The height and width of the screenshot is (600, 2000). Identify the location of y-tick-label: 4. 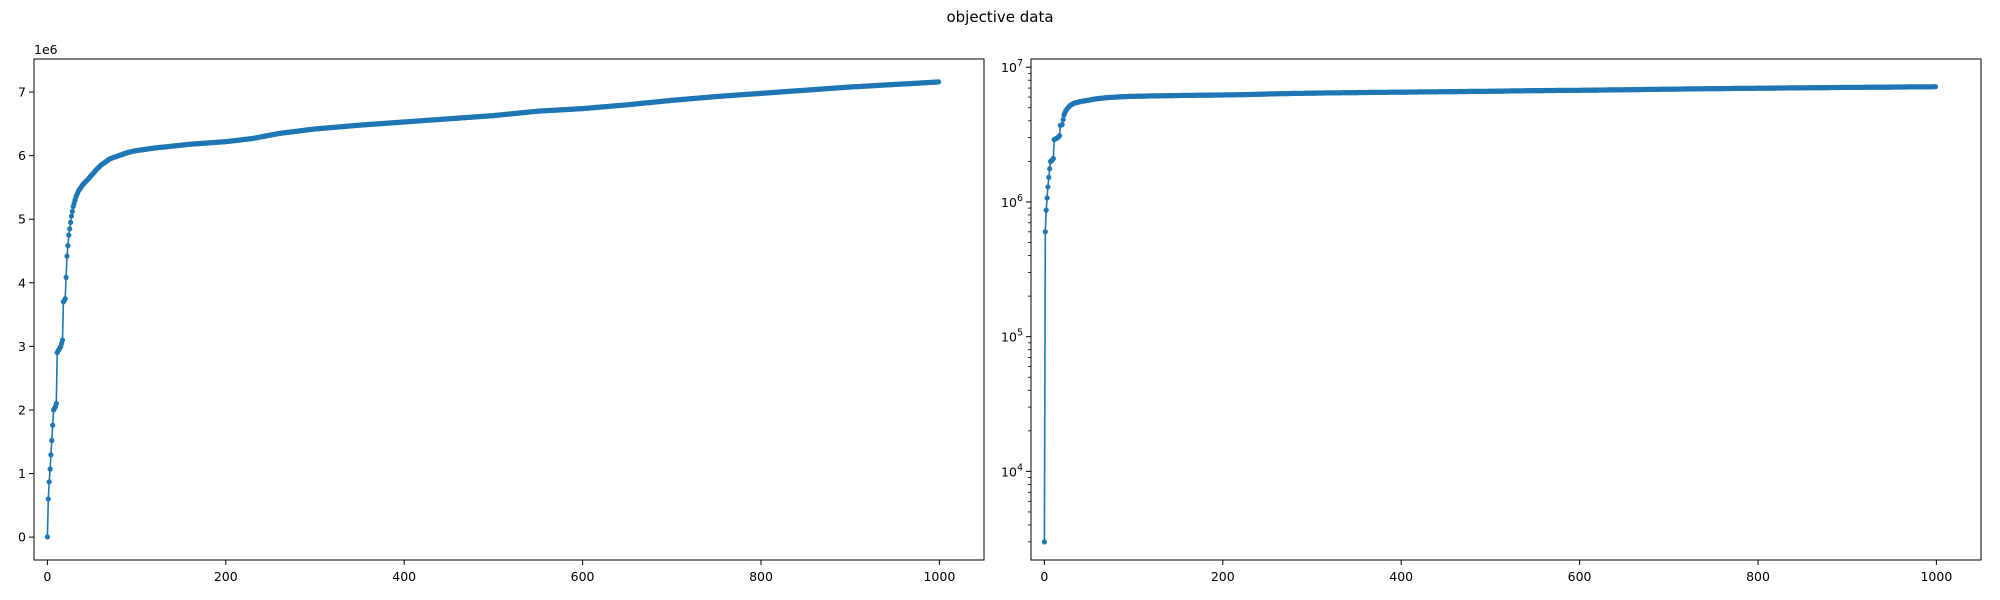
(22, 282).